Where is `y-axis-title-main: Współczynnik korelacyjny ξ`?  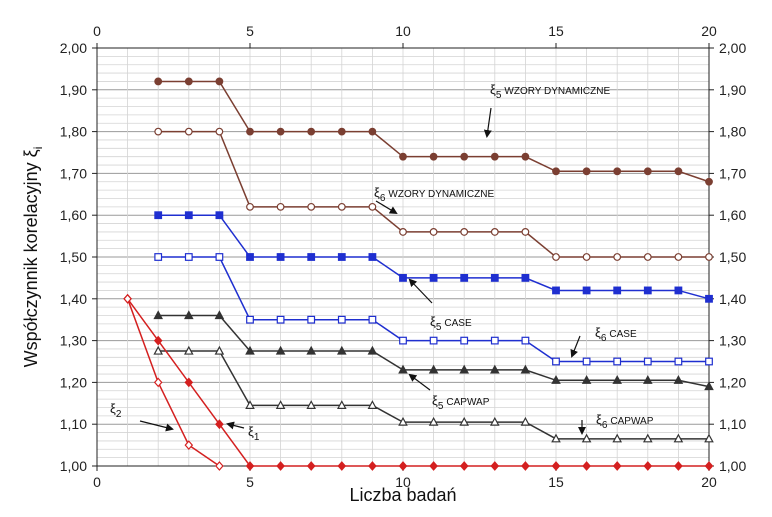 y-axis-title-main: Współczynnik korelacyjny ξ is located at coordinates (31, 258).